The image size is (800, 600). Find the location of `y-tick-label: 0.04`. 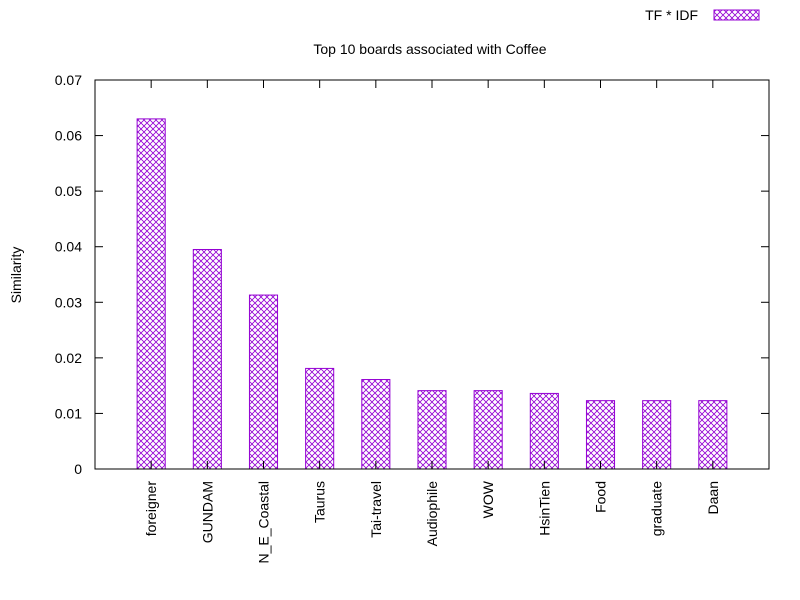

y-tick-label: 0.04 is located at coordinates (68, 247).